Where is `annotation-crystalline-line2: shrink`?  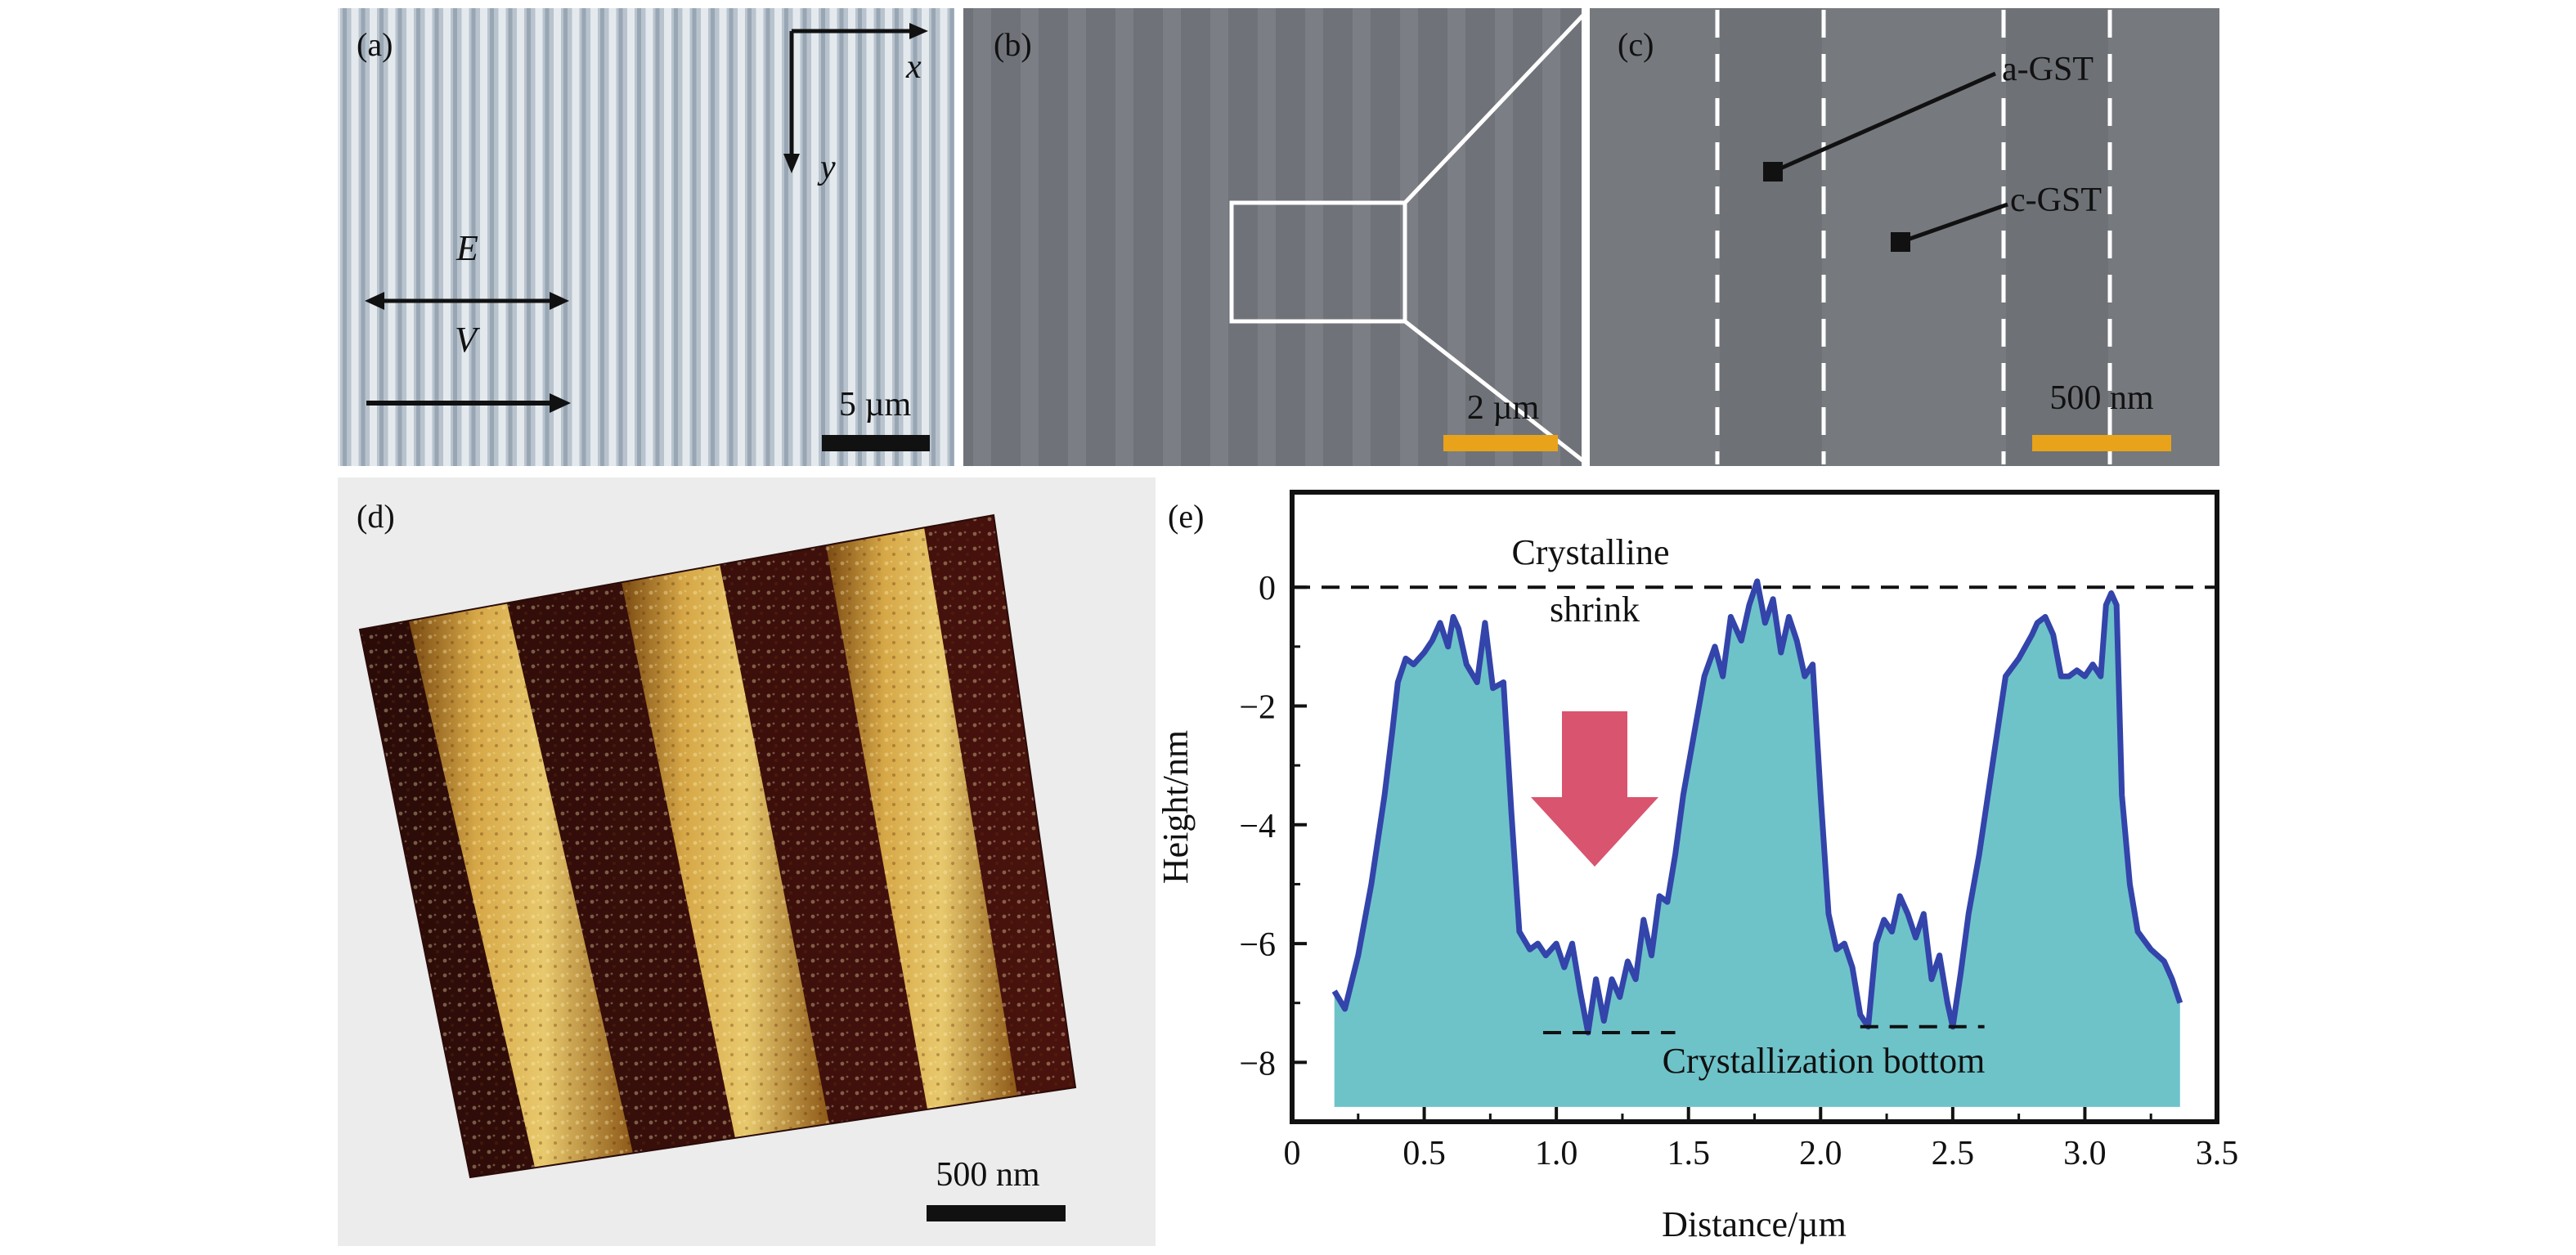 annotation-crystalline-line2: shrink is located at coordinates (1595, 610).